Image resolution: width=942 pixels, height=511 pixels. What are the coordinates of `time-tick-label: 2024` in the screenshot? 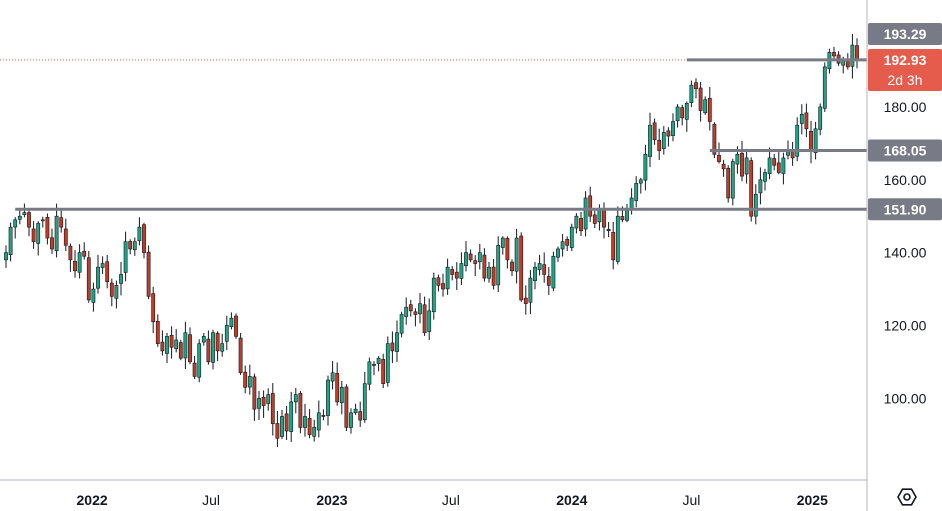 It's located at (571, 500).